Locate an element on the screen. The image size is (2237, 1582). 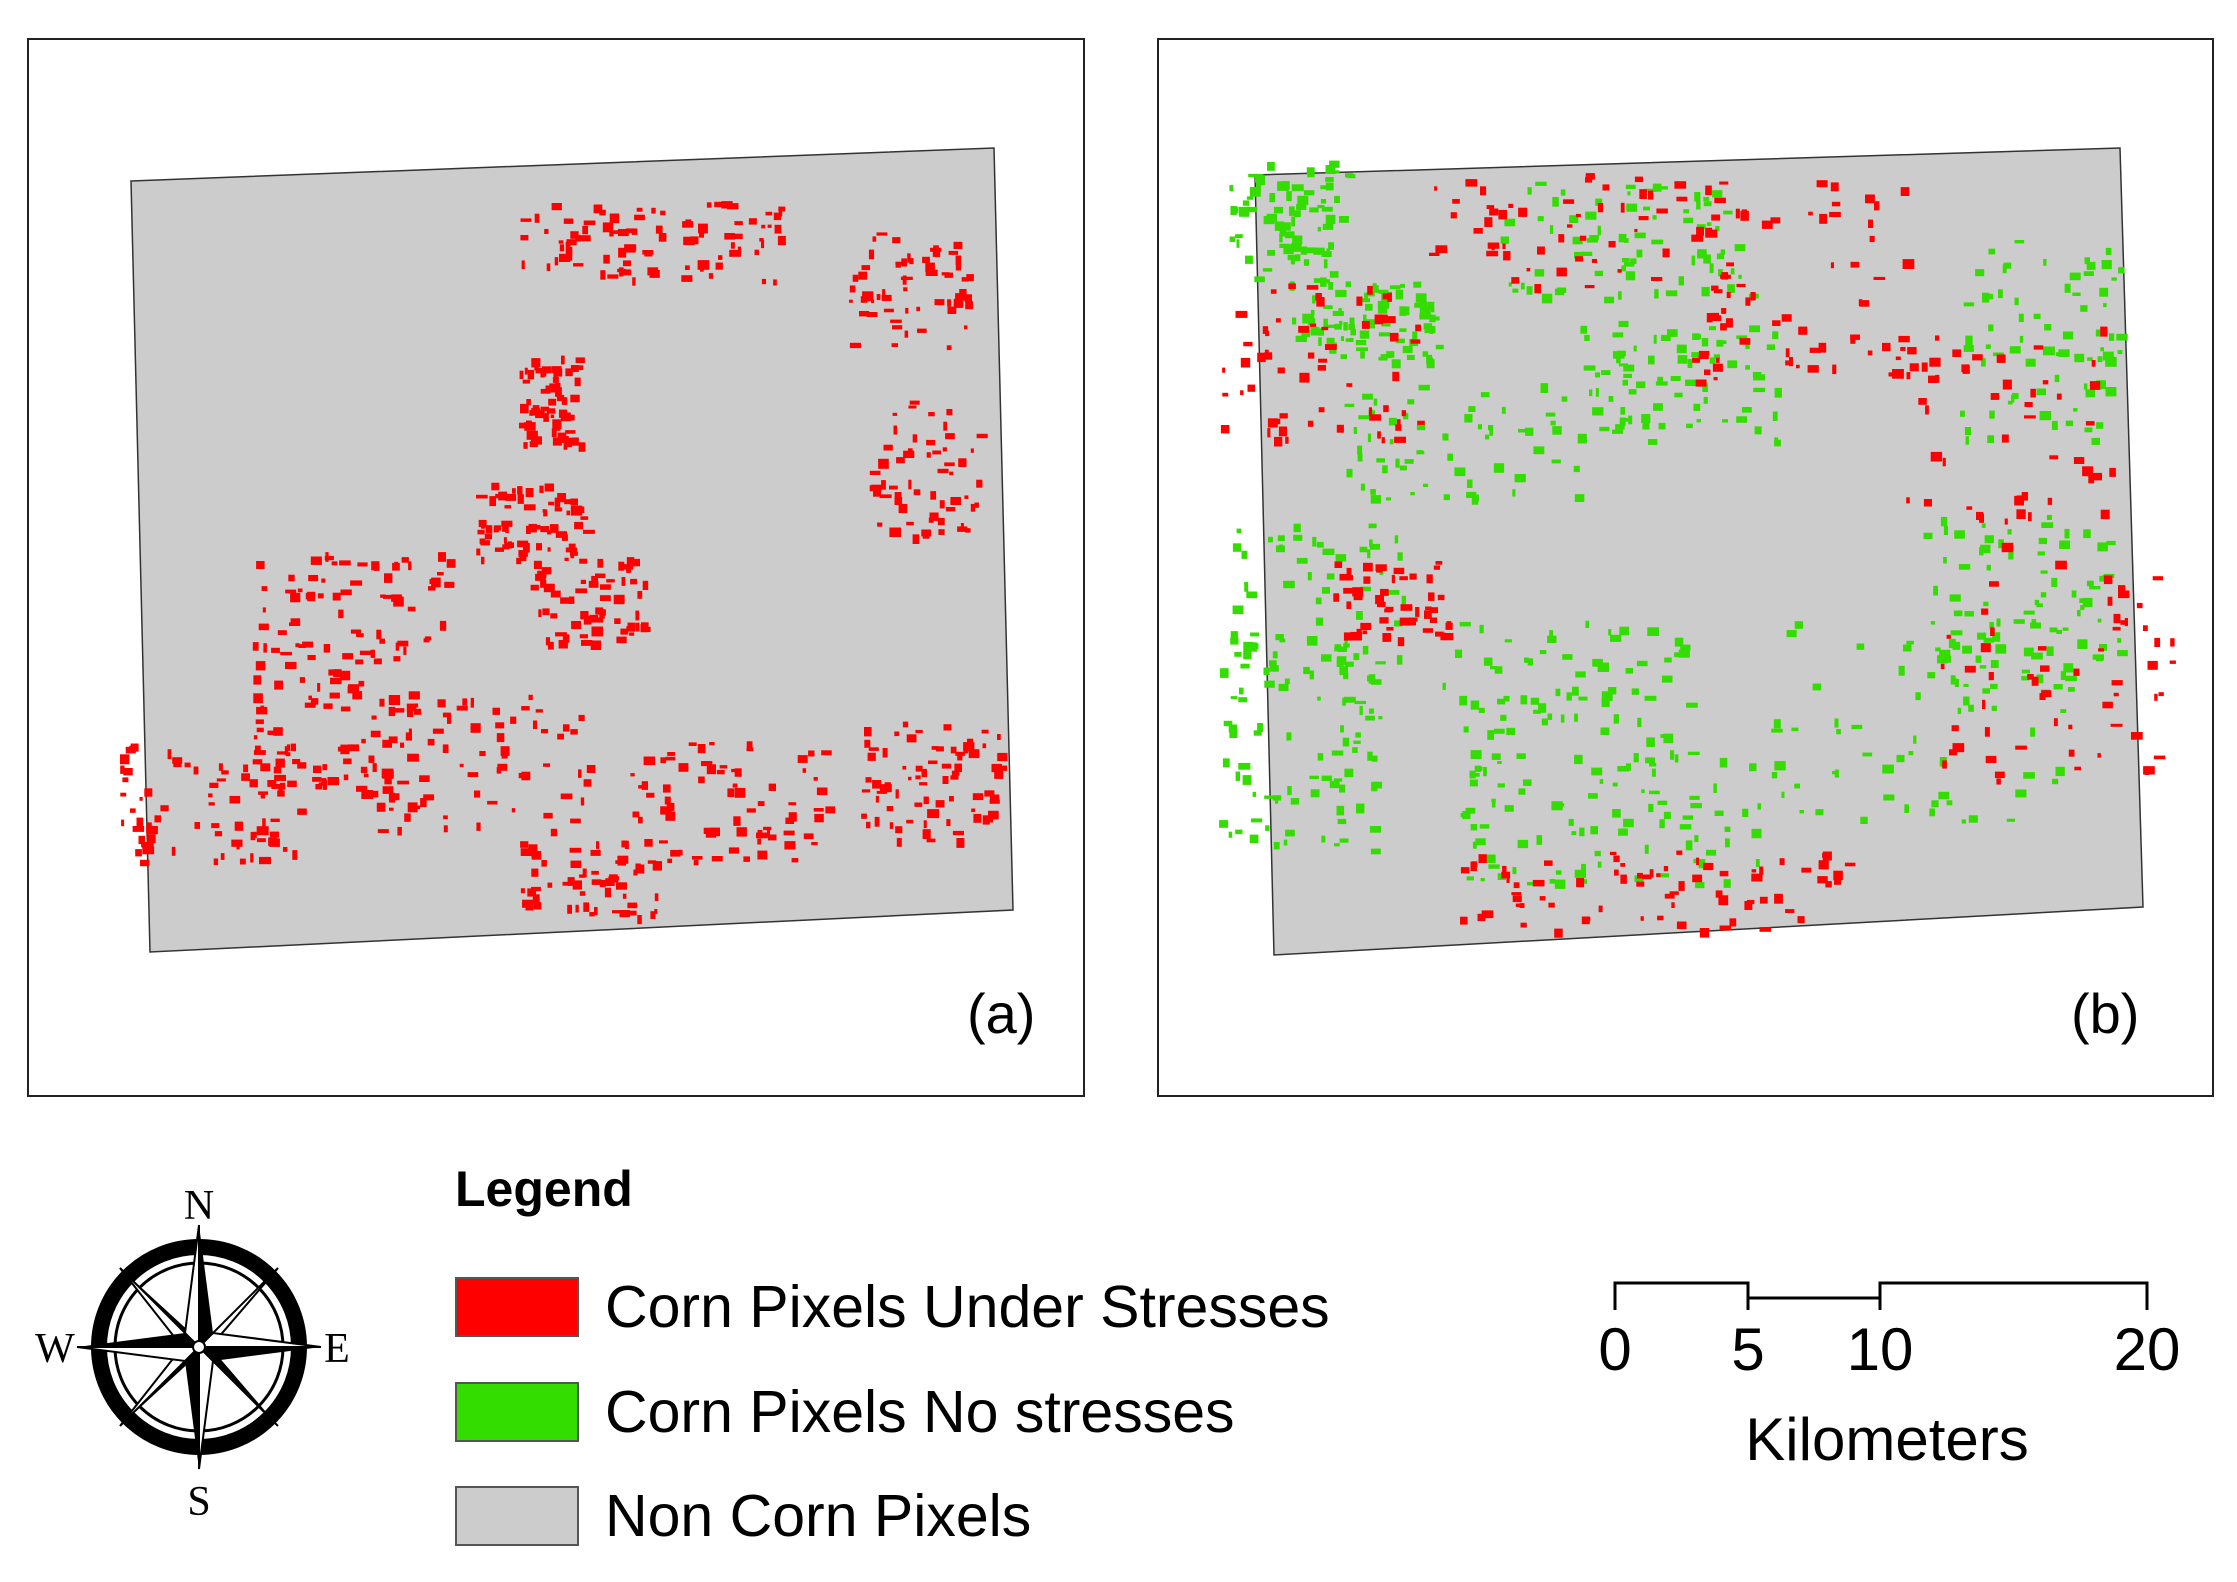
legend-label-non-corn: Non Corn Pixels is located at coordinates (818, 1516).